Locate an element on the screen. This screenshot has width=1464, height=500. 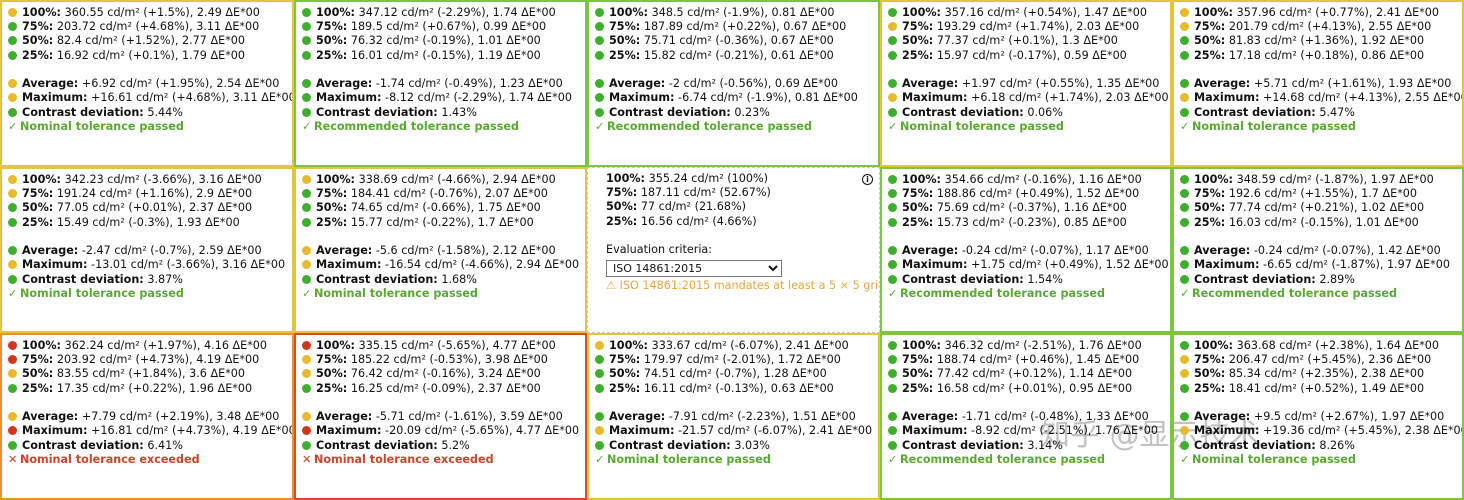
contrast-row-value: 1.68% is located at coordinates (457, 279).